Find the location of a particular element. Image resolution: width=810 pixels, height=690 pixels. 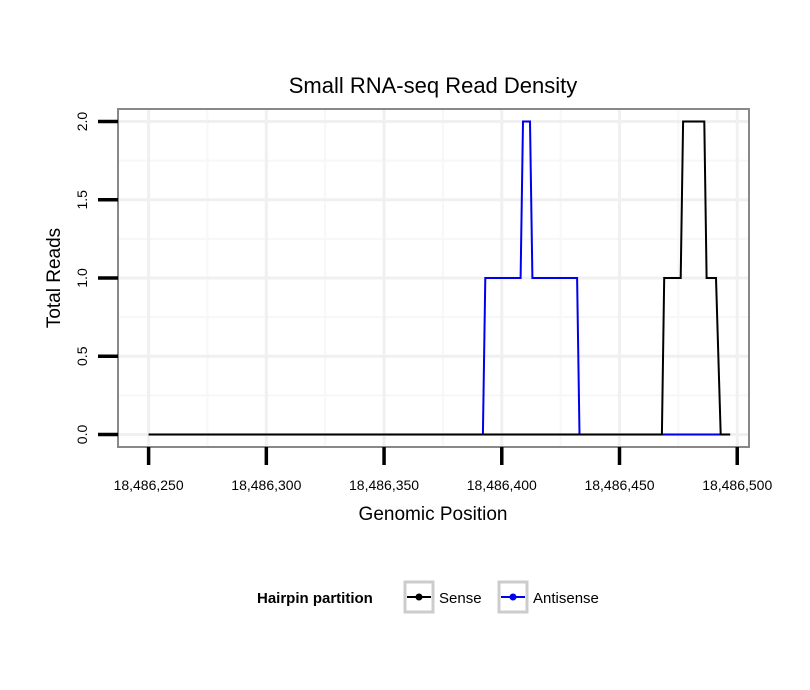

y-tick-label: 2.0 is located at coordinates (82, 122).